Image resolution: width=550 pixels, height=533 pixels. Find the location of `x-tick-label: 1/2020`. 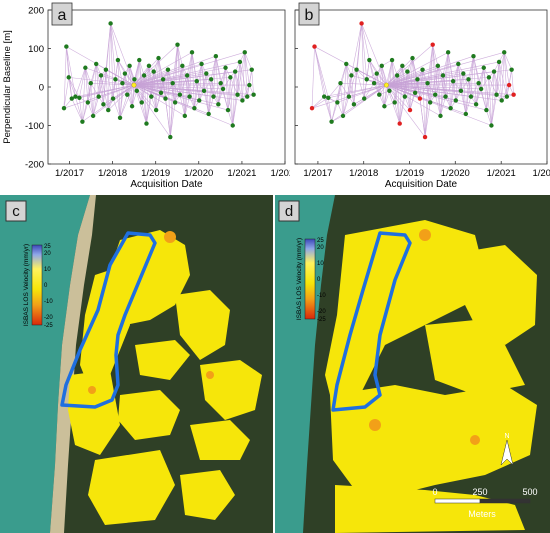

x-tick-label: 1/2020 is located at coordinates (455, 173).